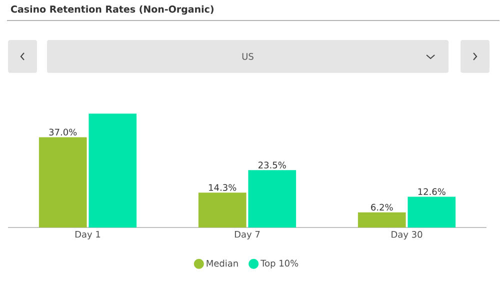 The image size is (500, 292). Describe the element at coordinates (382, 207) in the screenshot. I see `data-label: 6.2%` at that location.